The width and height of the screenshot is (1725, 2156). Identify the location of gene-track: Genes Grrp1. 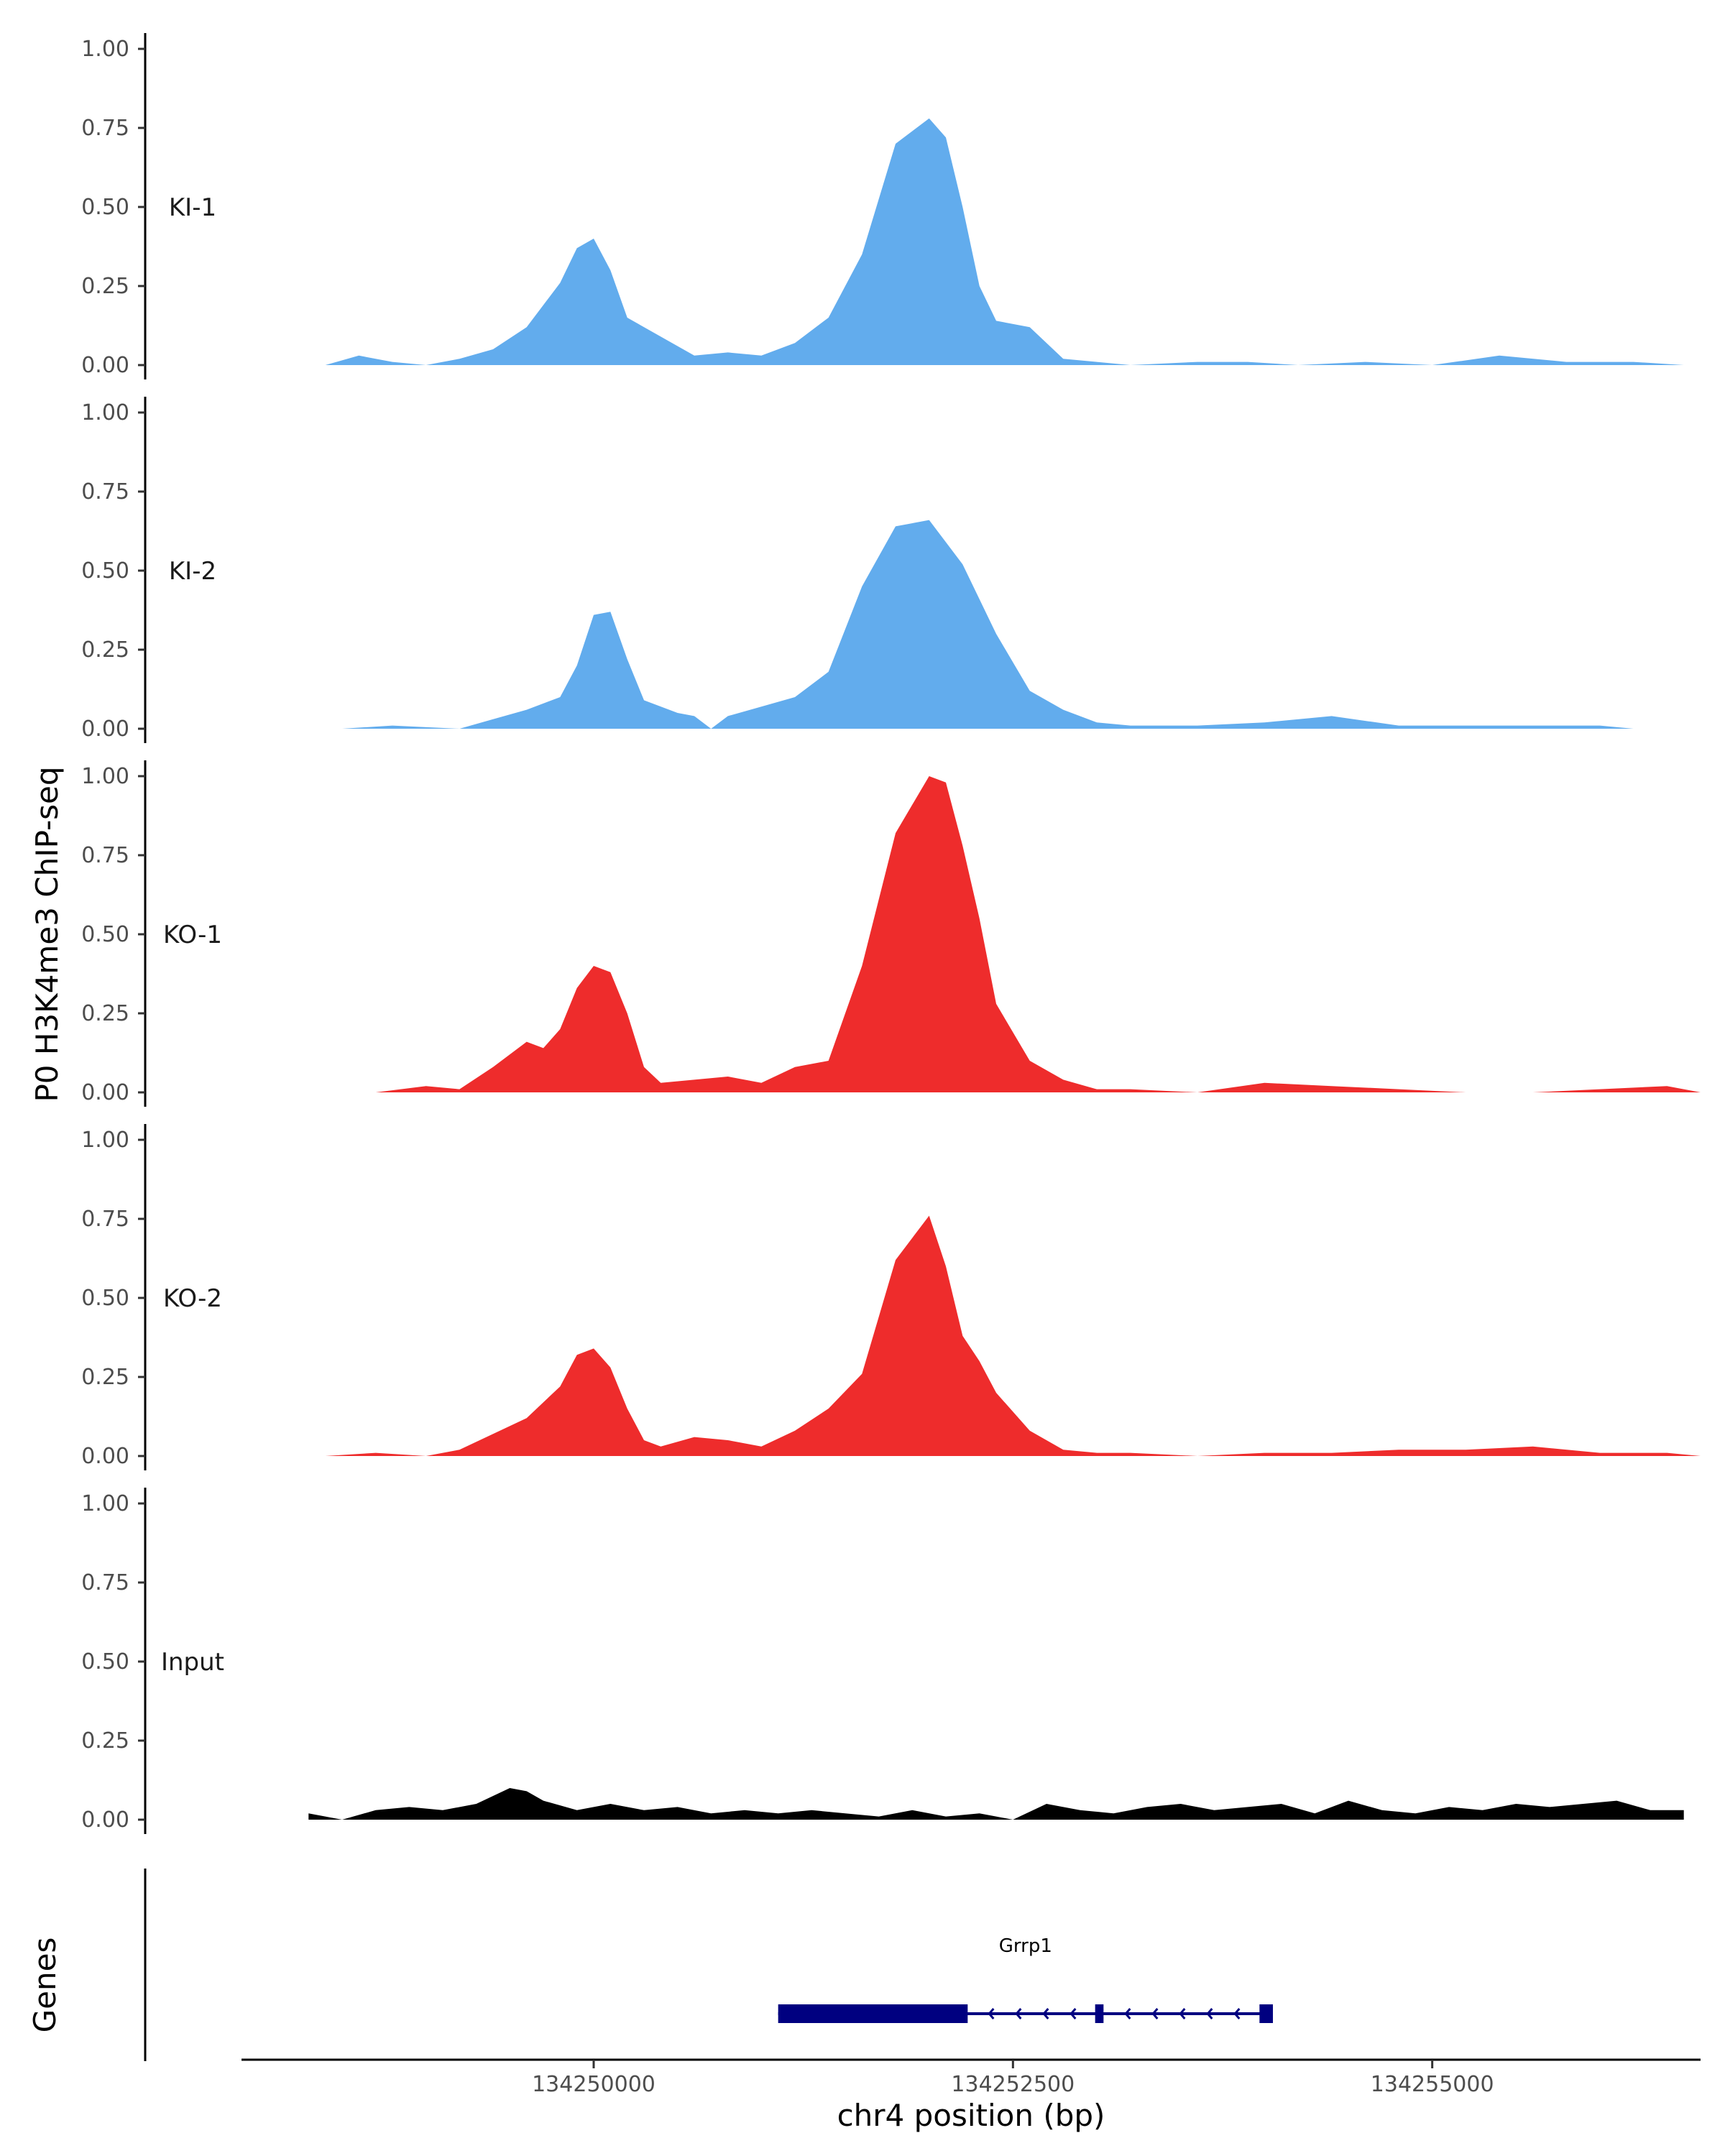
(650, 1965).